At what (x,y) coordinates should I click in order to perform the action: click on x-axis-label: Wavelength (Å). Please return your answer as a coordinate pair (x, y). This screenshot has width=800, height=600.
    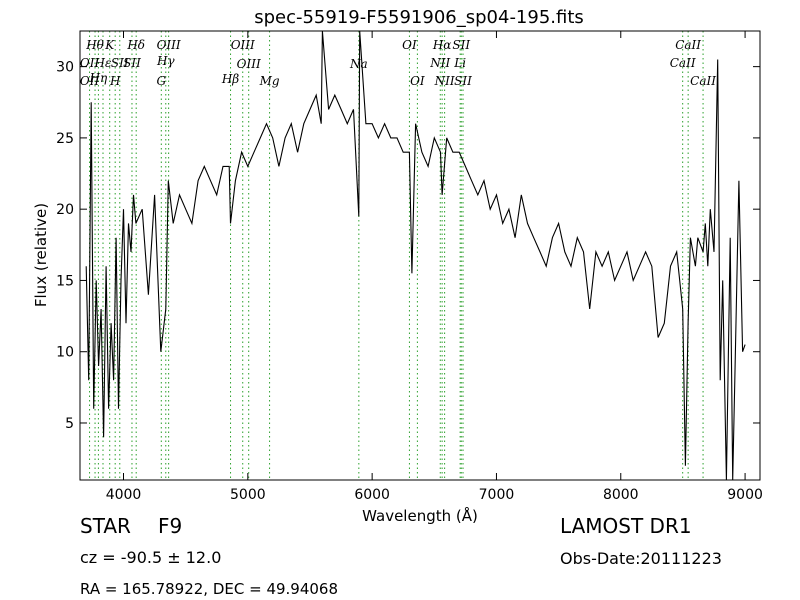
    Looking at the image, I should click on (420, 515).